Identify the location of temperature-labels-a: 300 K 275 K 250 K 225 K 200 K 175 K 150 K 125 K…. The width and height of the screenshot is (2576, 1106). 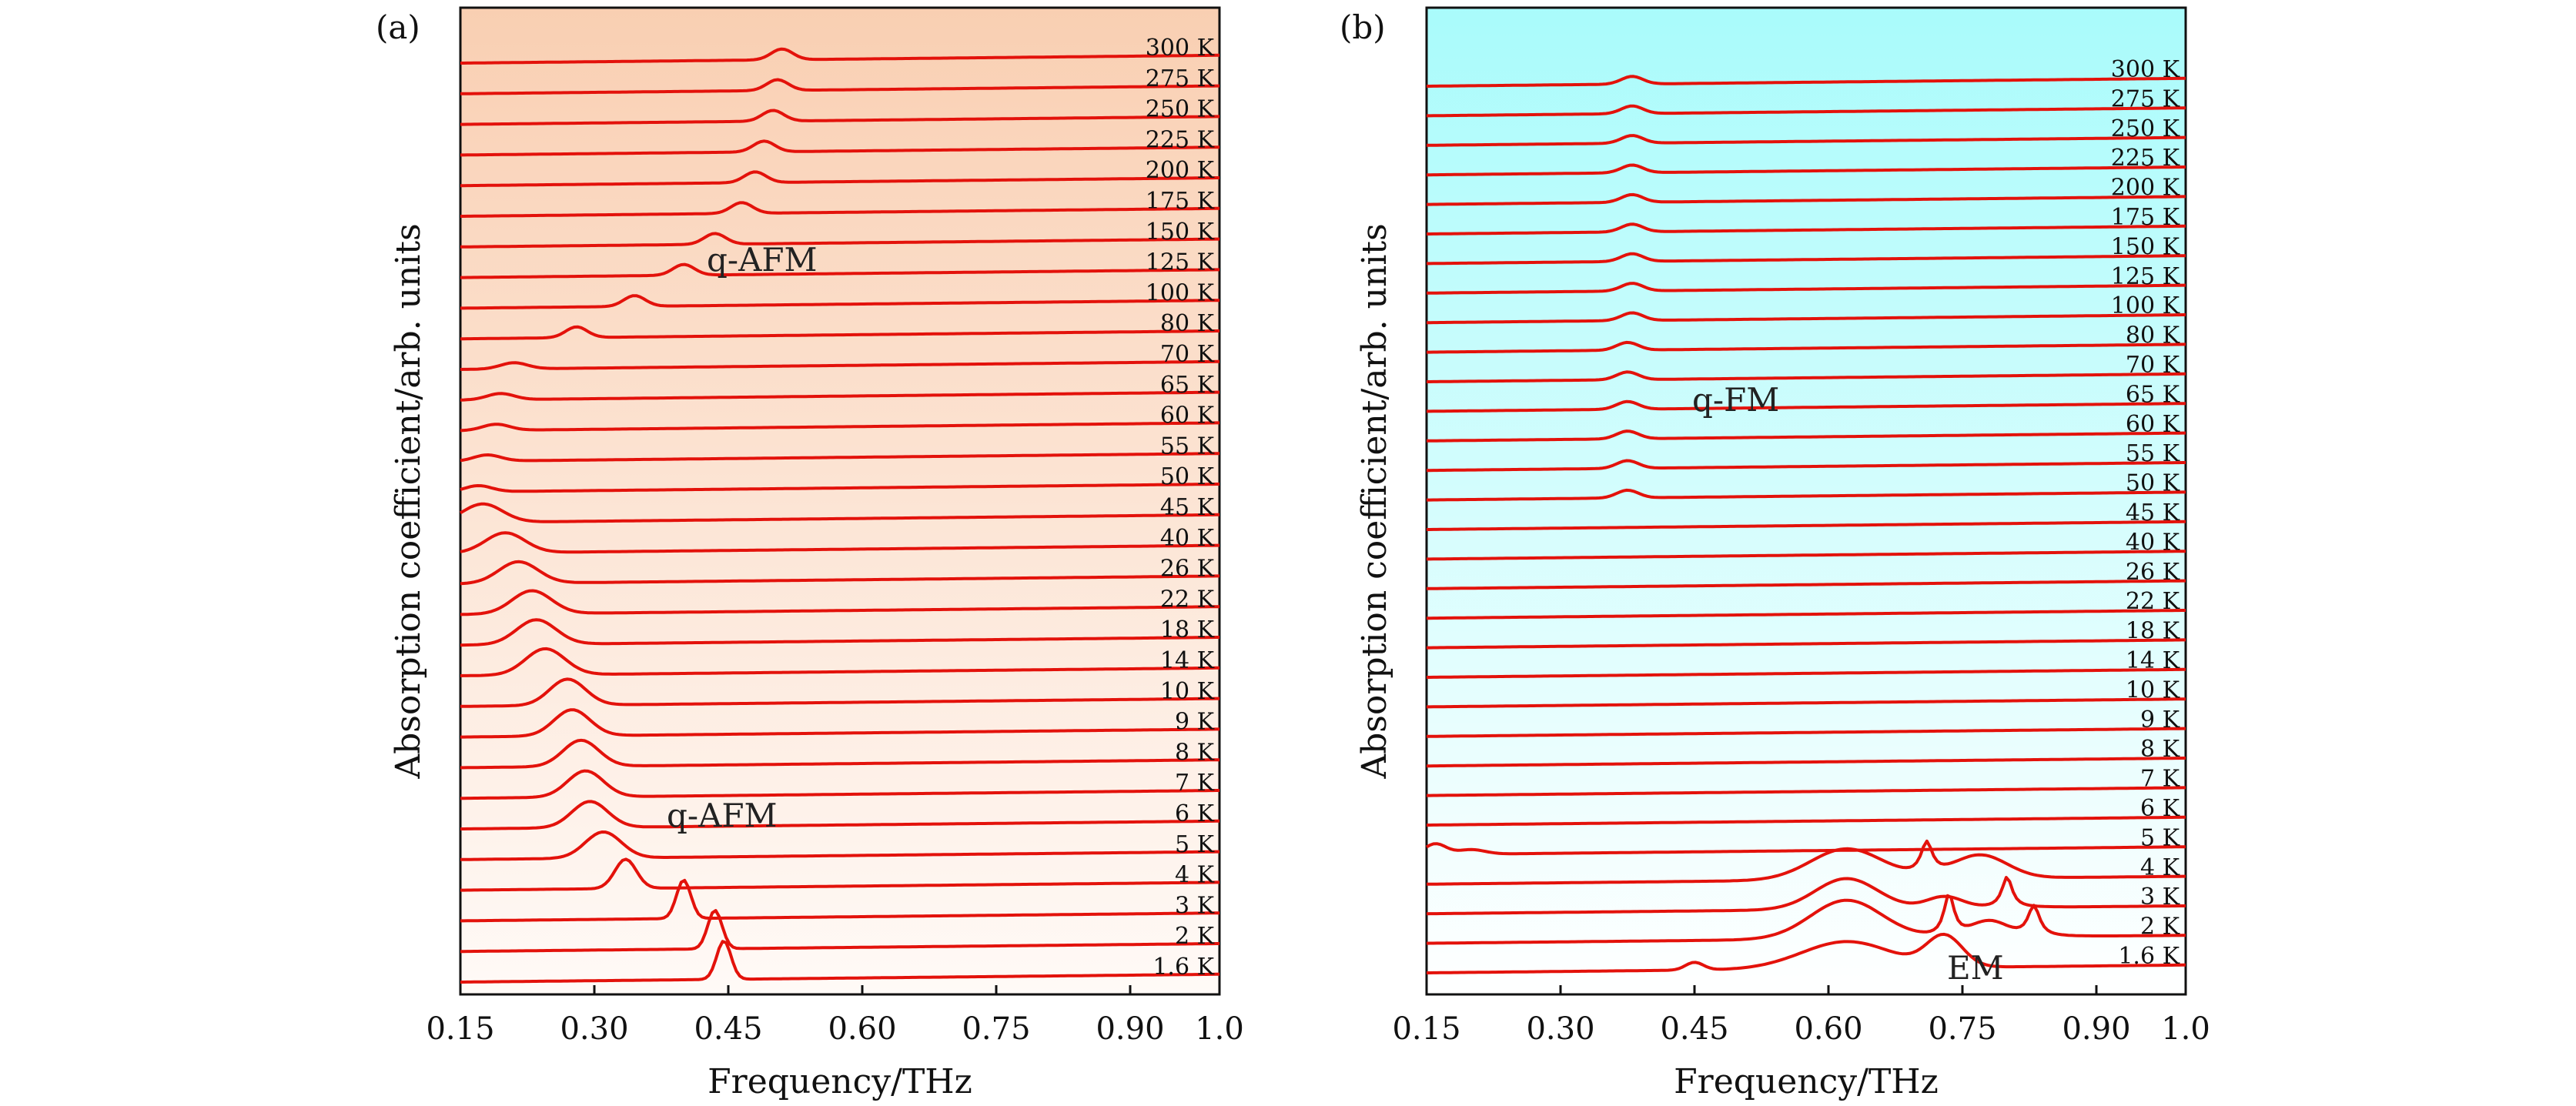
(1180, 508).